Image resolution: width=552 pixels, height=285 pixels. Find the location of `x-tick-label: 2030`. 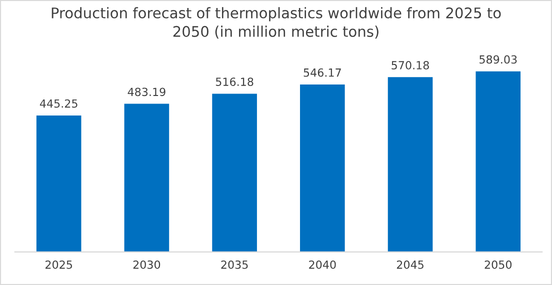

x-tick-label: 2030 is located at coordinates (146, 264).